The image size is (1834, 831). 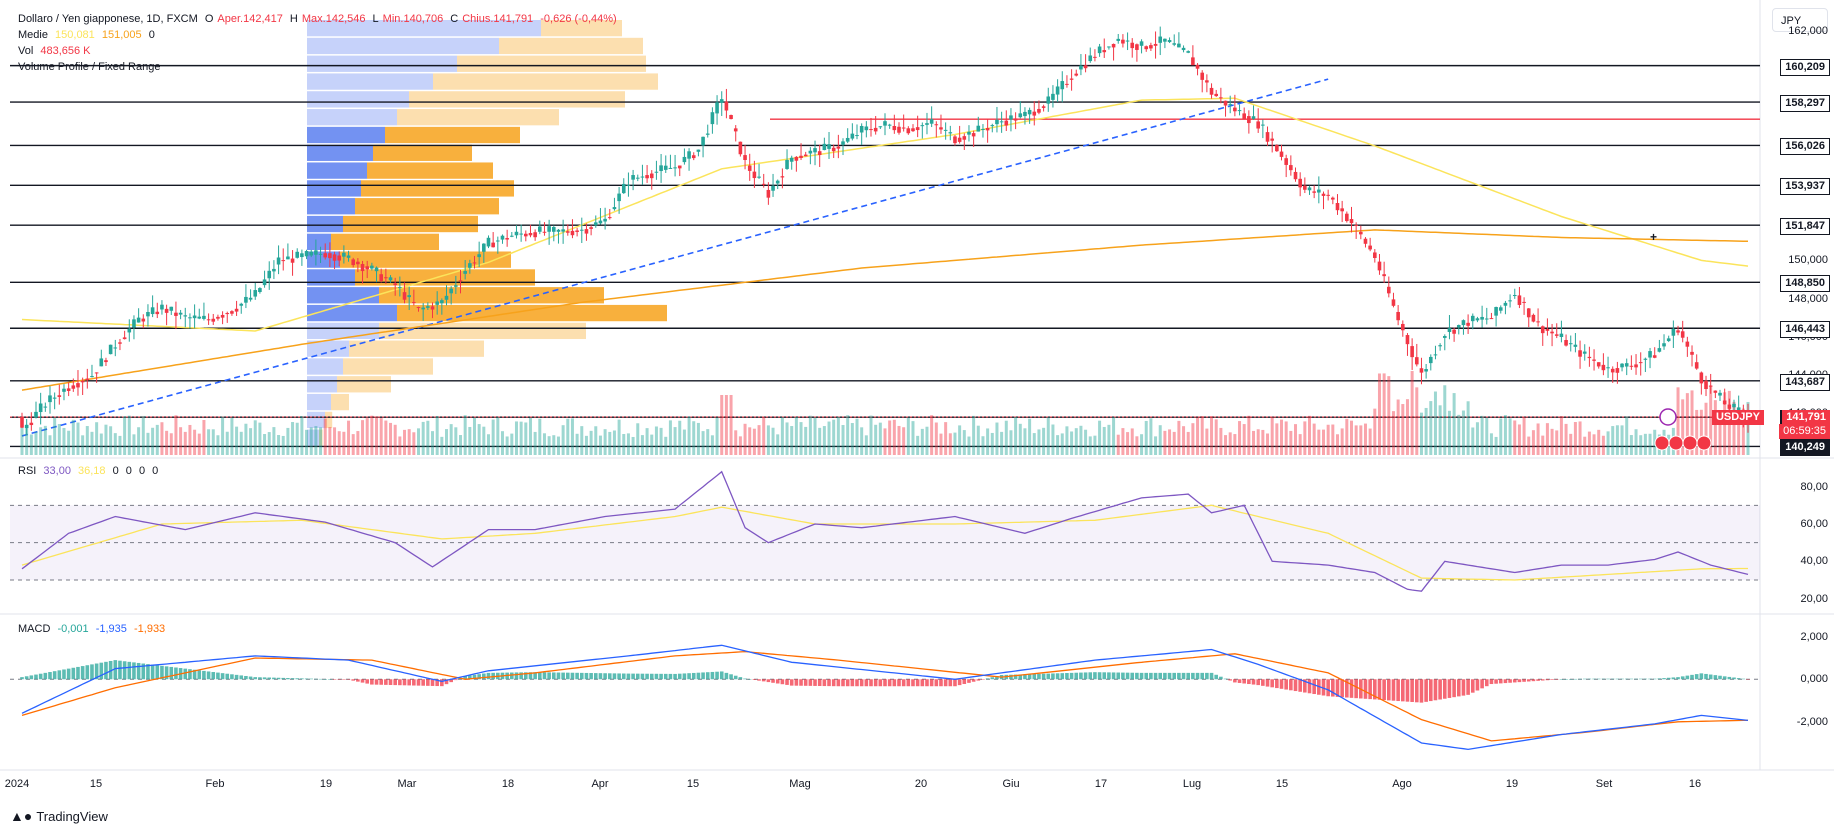 What do you see at coordinates (1800, 20) in the screenshot?
I see `currency-button: JPY` at bounding box center [1800, 20].